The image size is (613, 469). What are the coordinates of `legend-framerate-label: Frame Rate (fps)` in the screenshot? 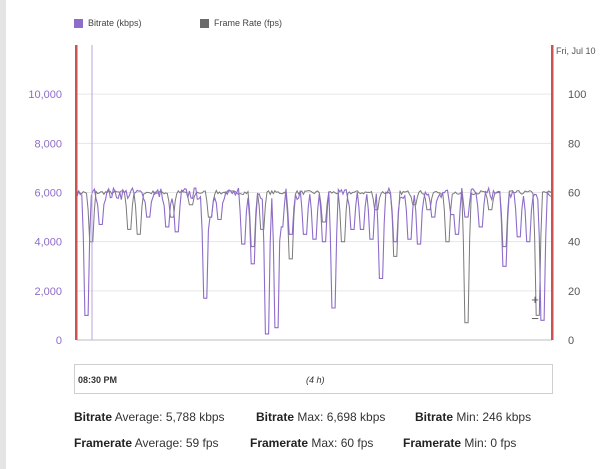 It's located at (248, 23).